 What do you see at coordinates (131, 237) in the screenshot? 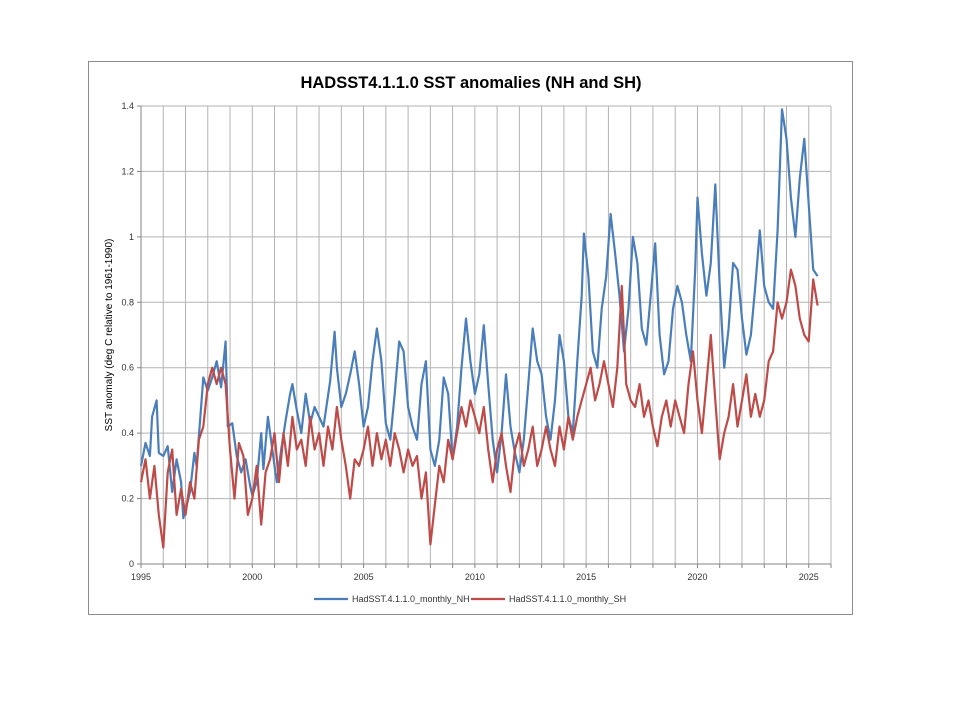
I see `y-tick-label: 1` at bounding box center [131, 237].